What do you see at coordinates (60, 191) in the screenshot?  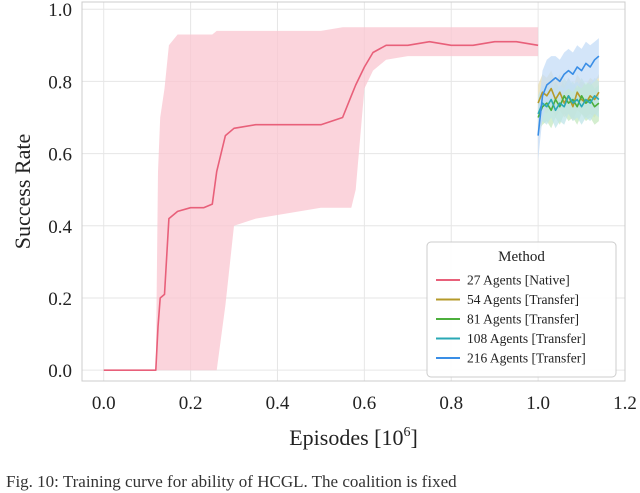 I see `y-tick-labels: 0.0 0.2 0.4 0.6 0.8 1.0` at bounding box center [60, 191].